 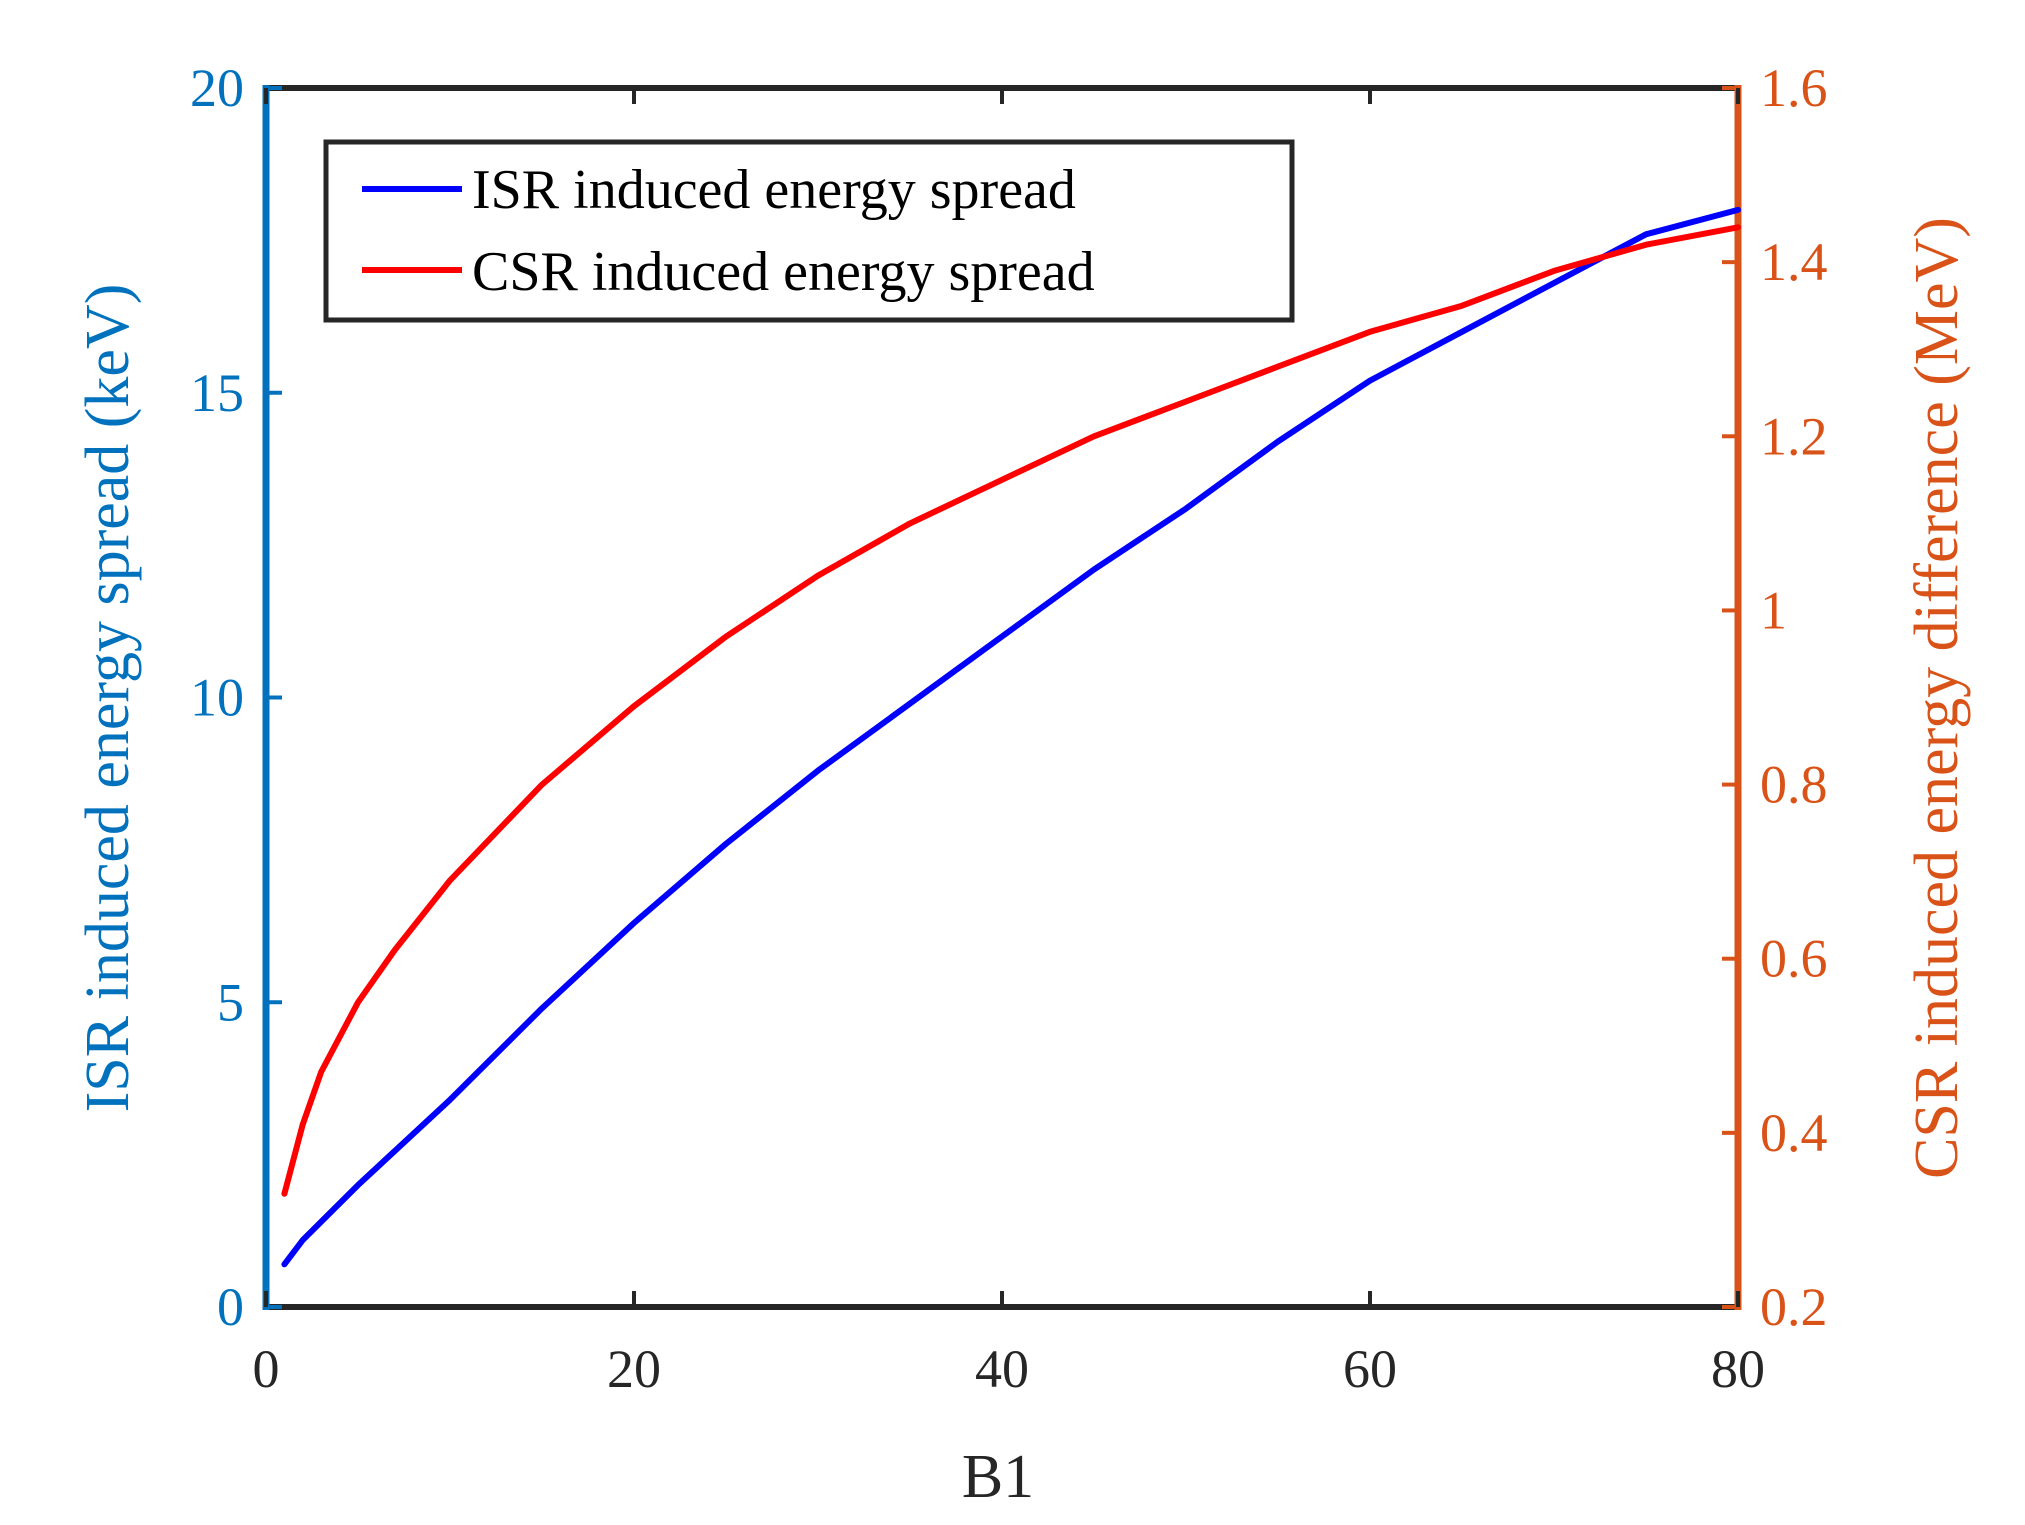 What do you see at coordinates (217, 698) in the screenshot?
I see `left-y-tick-label: 10` at bounding box center [217, 698].